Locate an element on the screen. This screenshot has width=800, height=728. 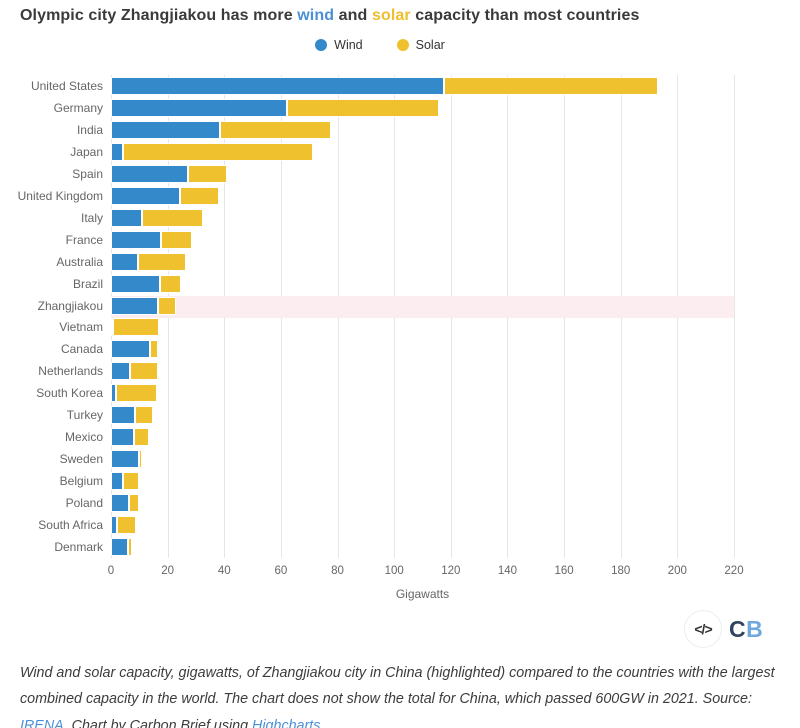
tick-label-220: 220 is located at coordinates (734, 571).